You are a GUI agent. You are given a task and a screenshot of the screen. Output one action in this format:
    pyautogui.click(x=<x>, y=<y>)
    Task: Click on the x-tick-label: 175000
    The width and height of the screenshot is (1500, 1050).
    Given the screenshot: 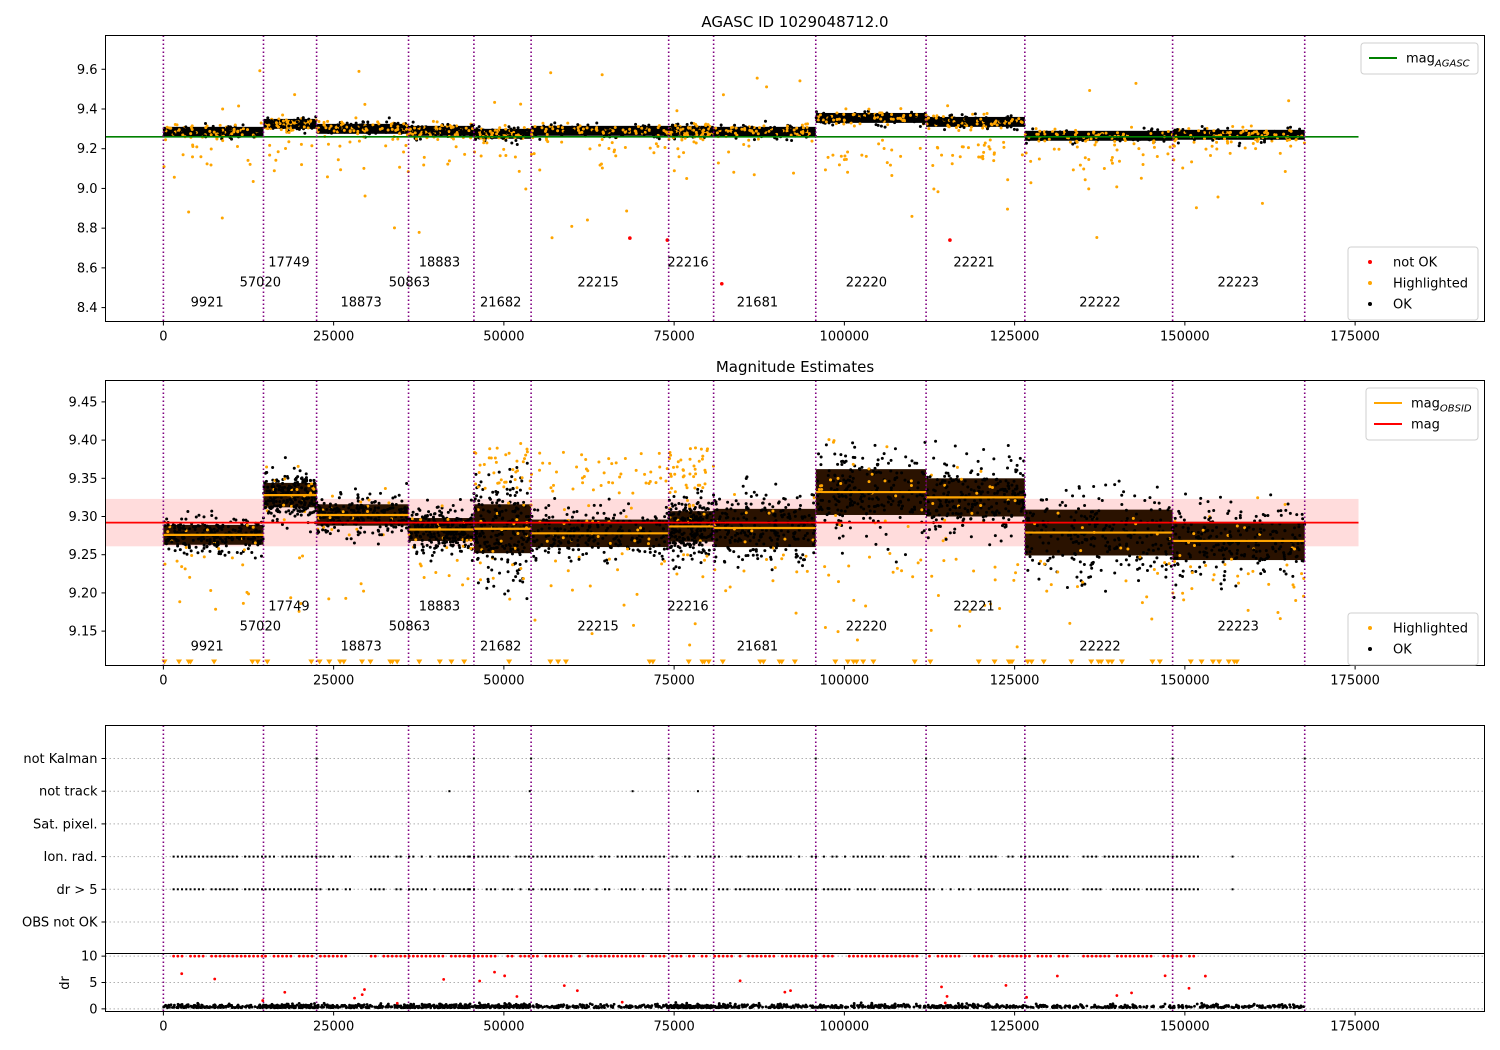 What is the action you would take?
    pyautogui.click(x=1355, y=337)
    